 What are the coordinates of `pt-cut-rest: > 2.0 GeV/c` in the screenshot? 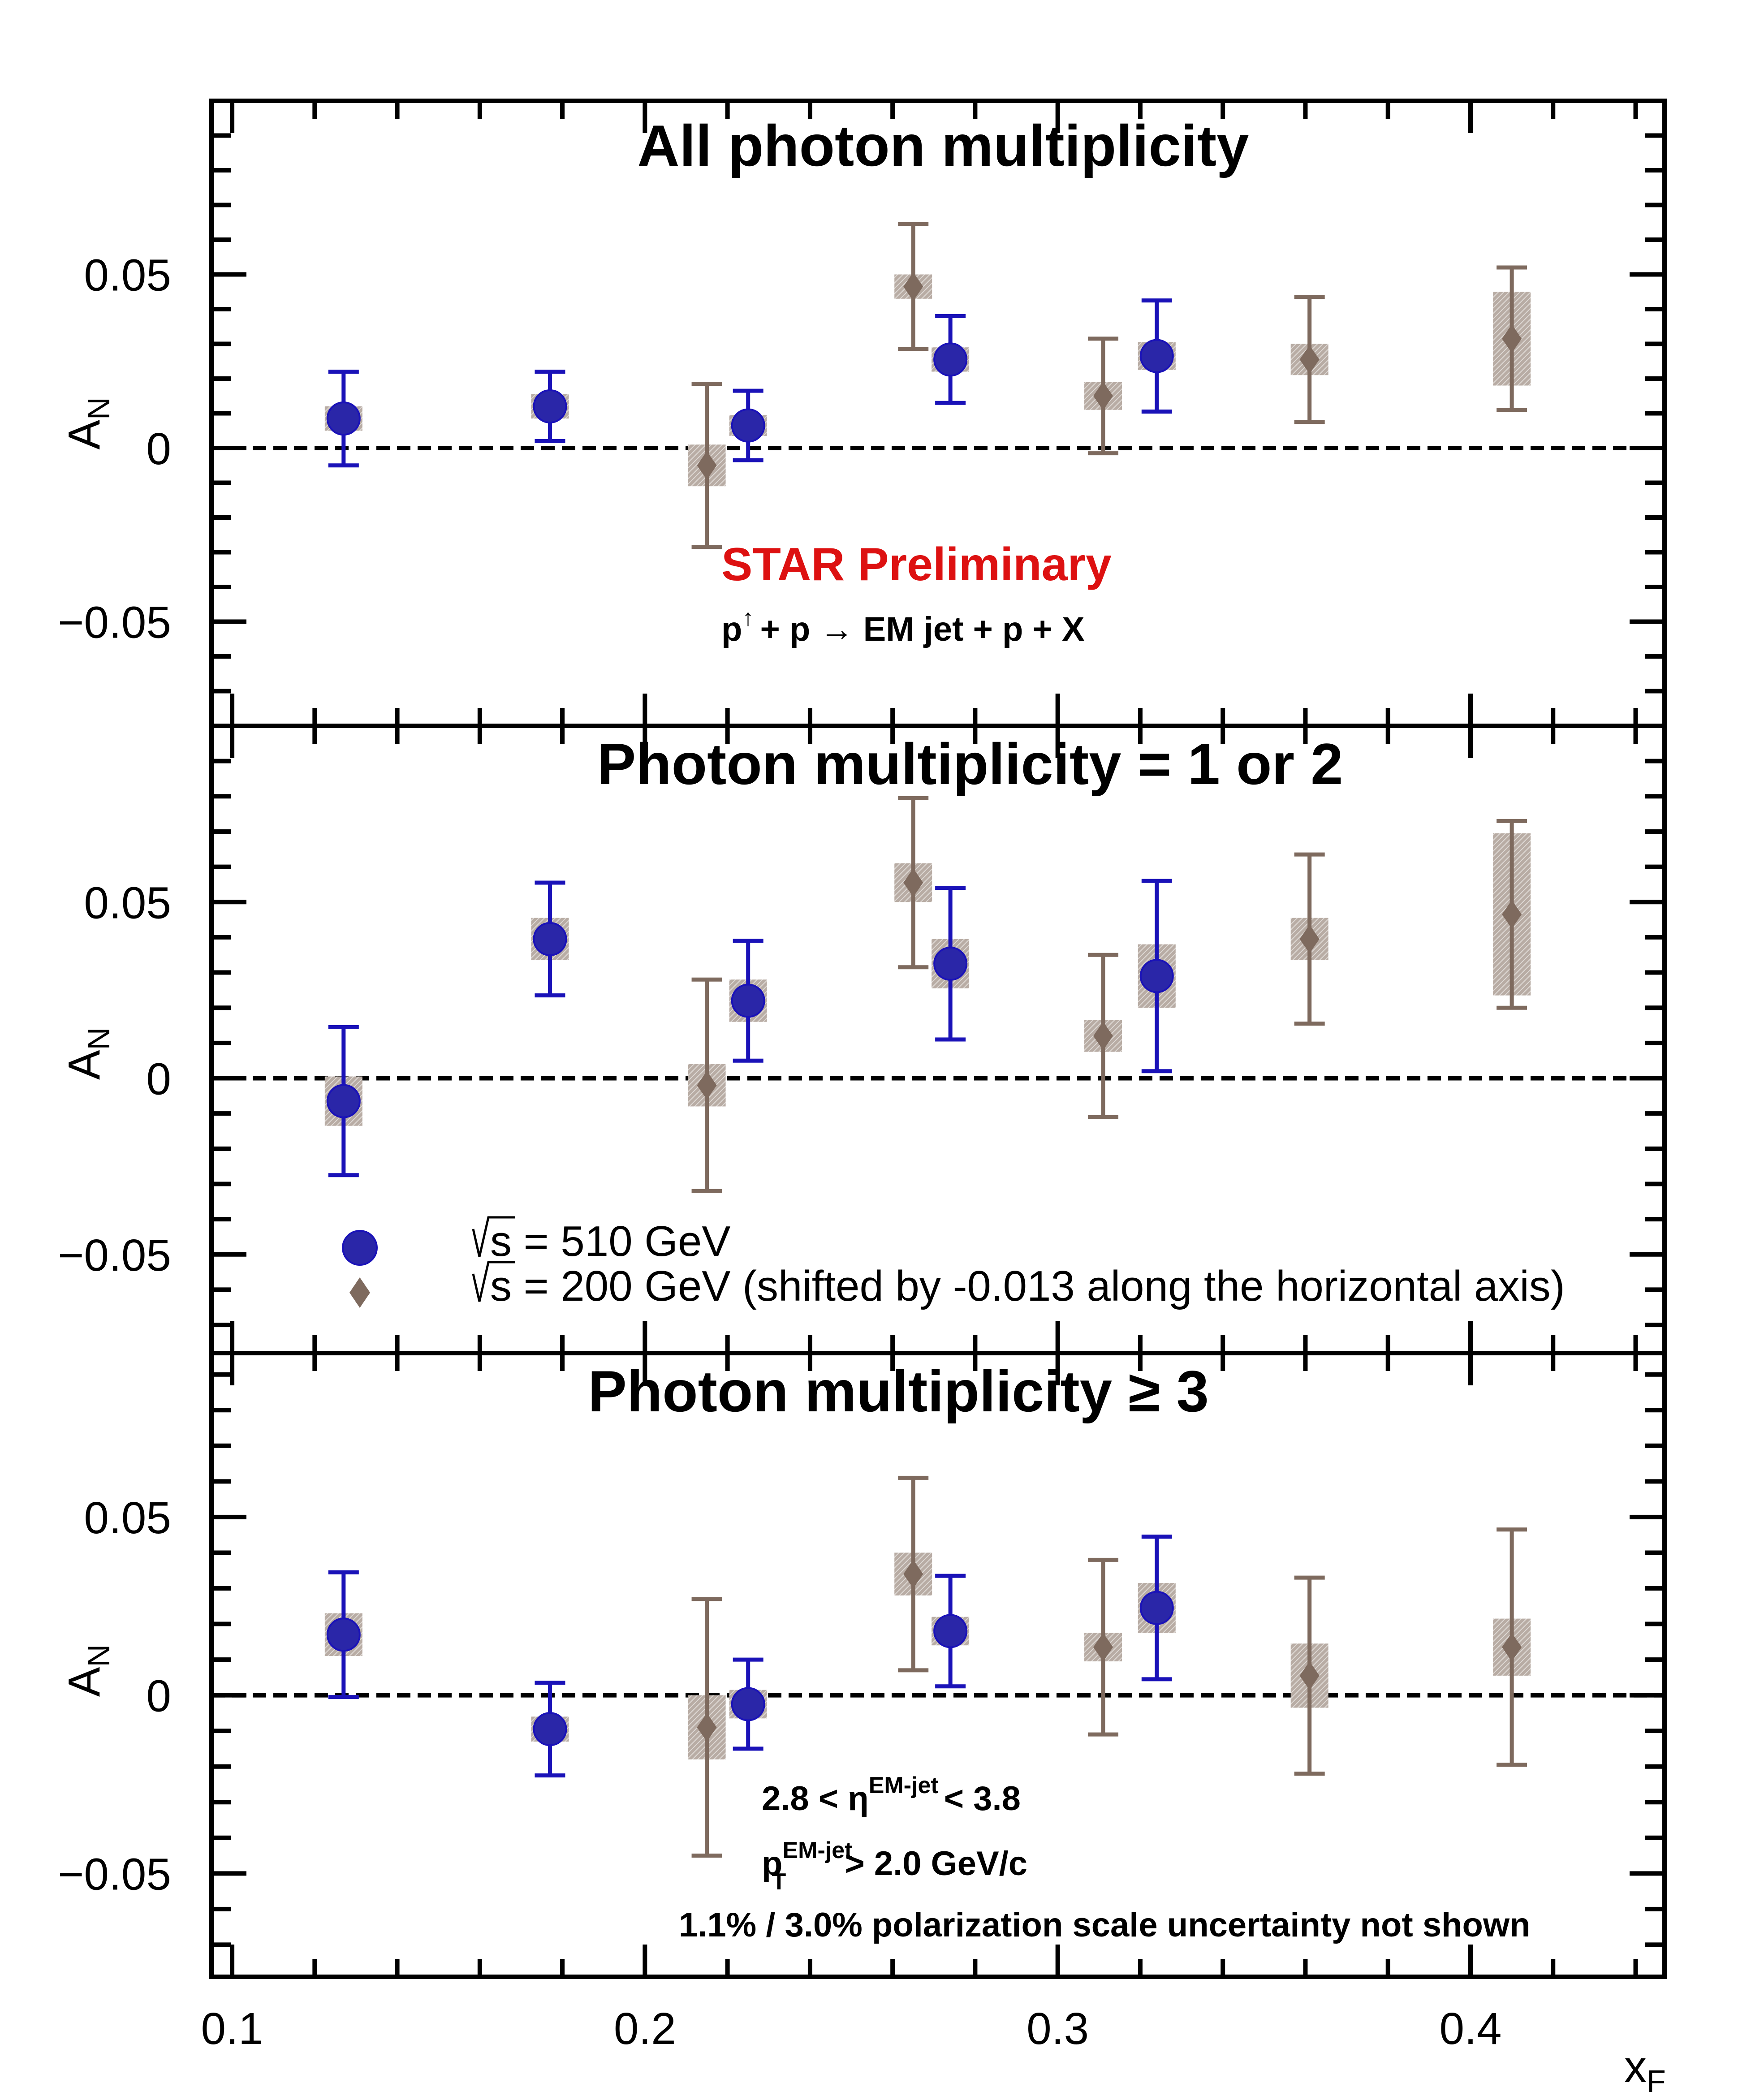 It's located at (931, 1864).